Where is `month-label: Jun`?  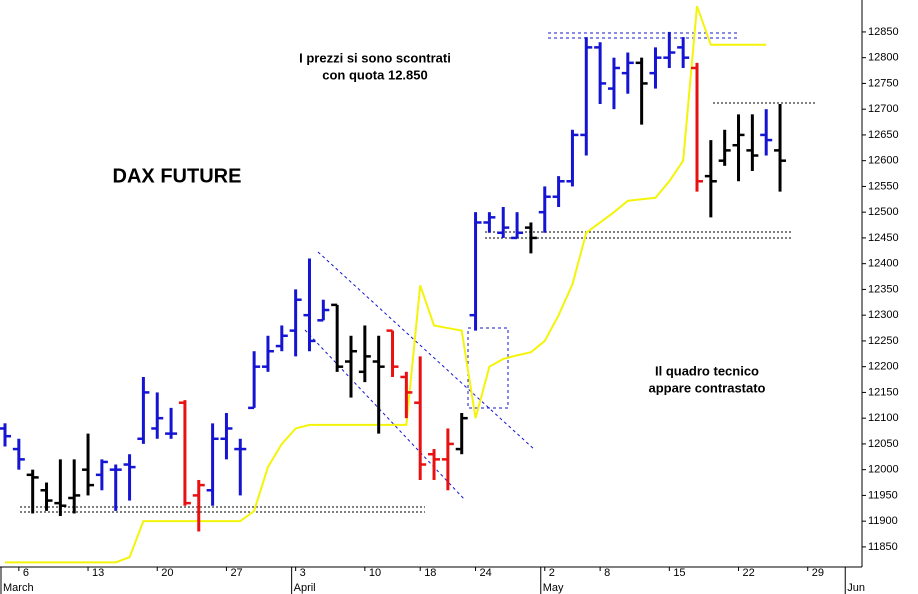
month-label: Jun is located at coordinates (856, 588).